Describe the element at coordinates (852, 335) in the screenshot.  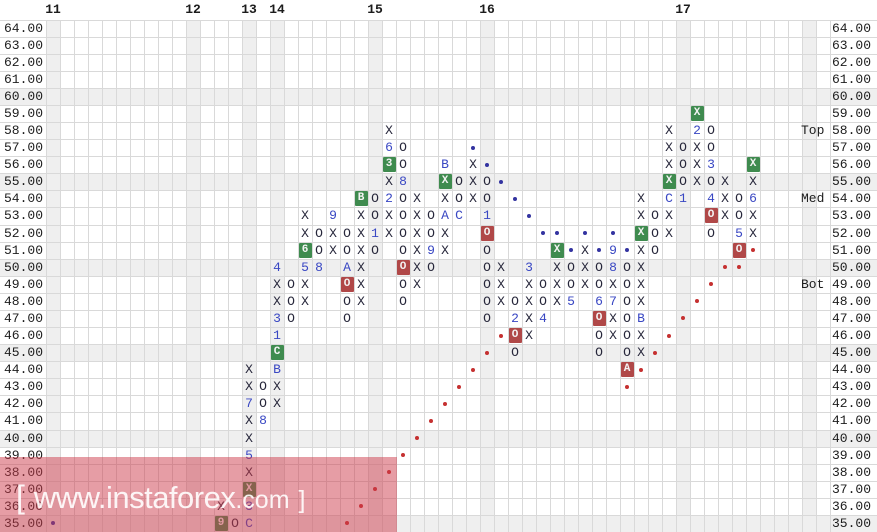
I see `price-label-right: 46.00` at that location.